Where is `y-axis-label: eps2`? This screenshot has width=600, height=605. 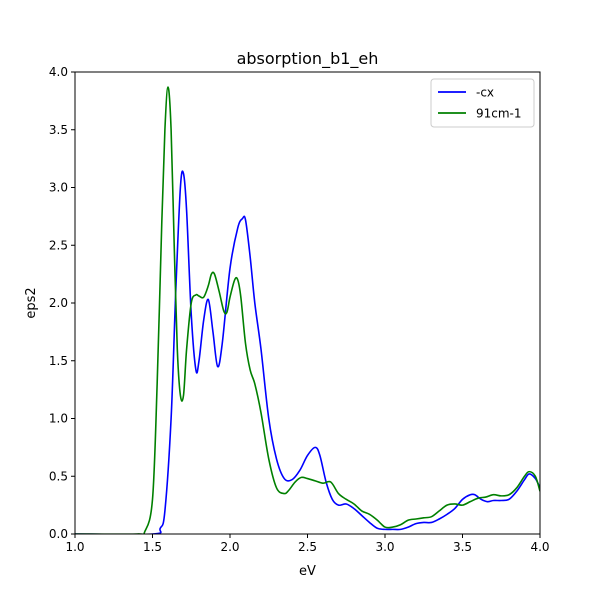
y-axis-label: eps2 is located at coordinates (31, 302).